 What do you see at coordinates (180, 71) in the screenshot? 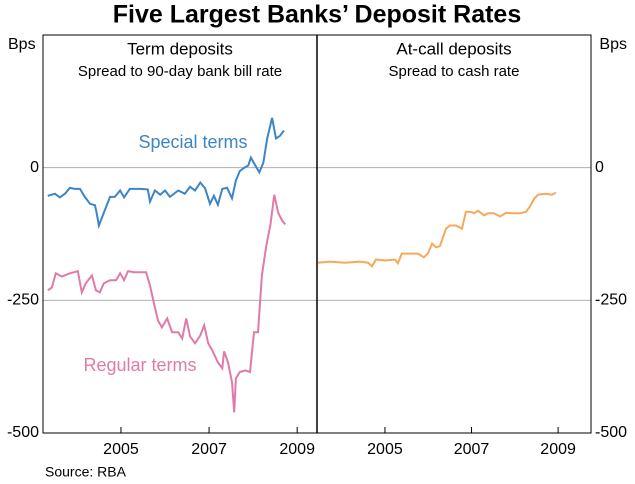
I see `panel-subtitle: Spread to 90-day bank bill rate` at bounding box center [180, 71].